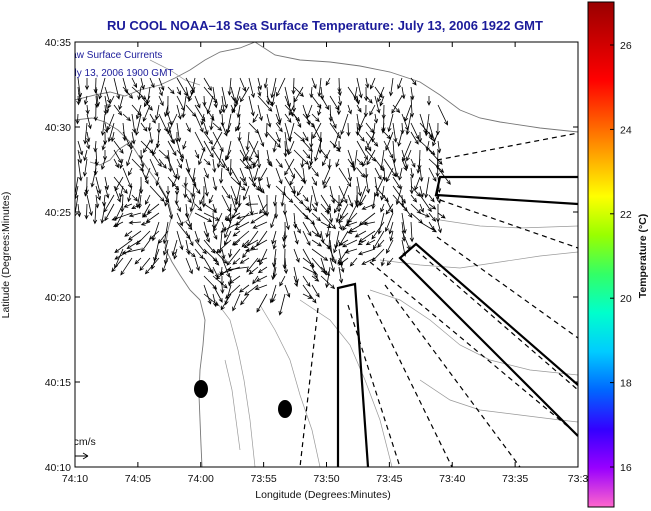 The image size is (651, 511). I want to click on x-tick-label: 73:40, so click(452, 479).